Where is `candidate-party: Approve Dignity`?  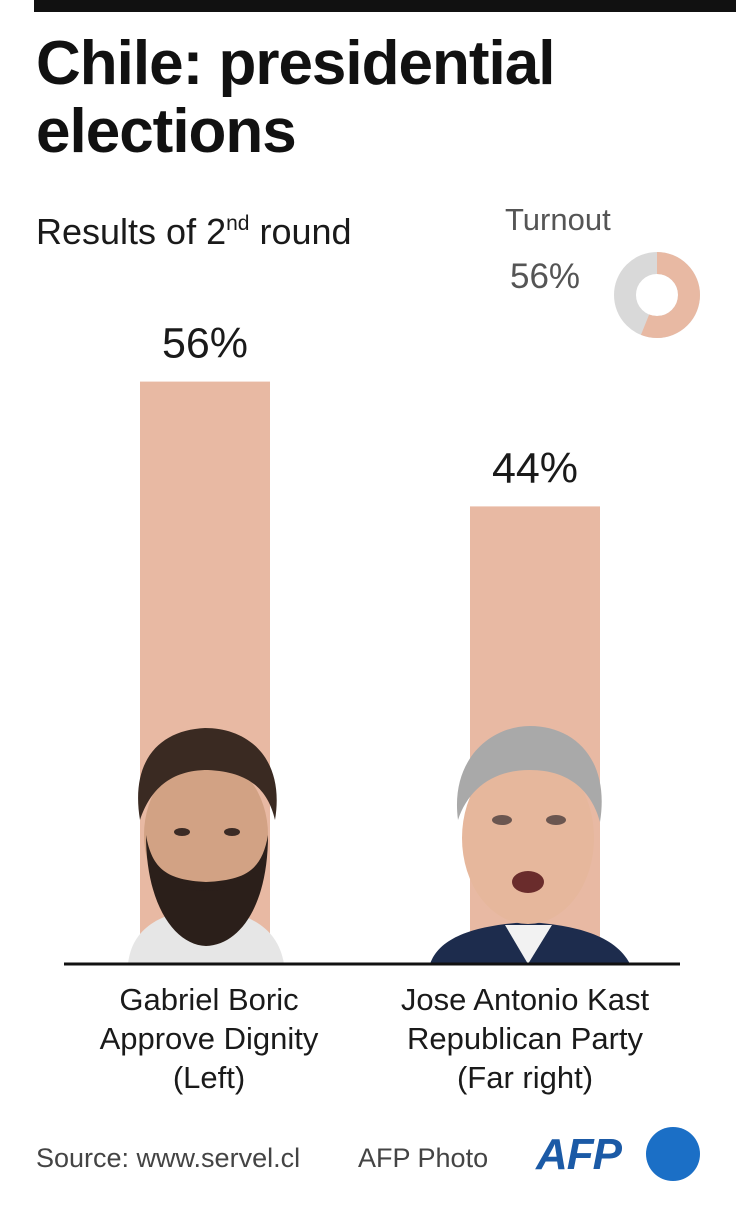
candidate-party: Approve Dignity is located at coordinates (209, 1038).